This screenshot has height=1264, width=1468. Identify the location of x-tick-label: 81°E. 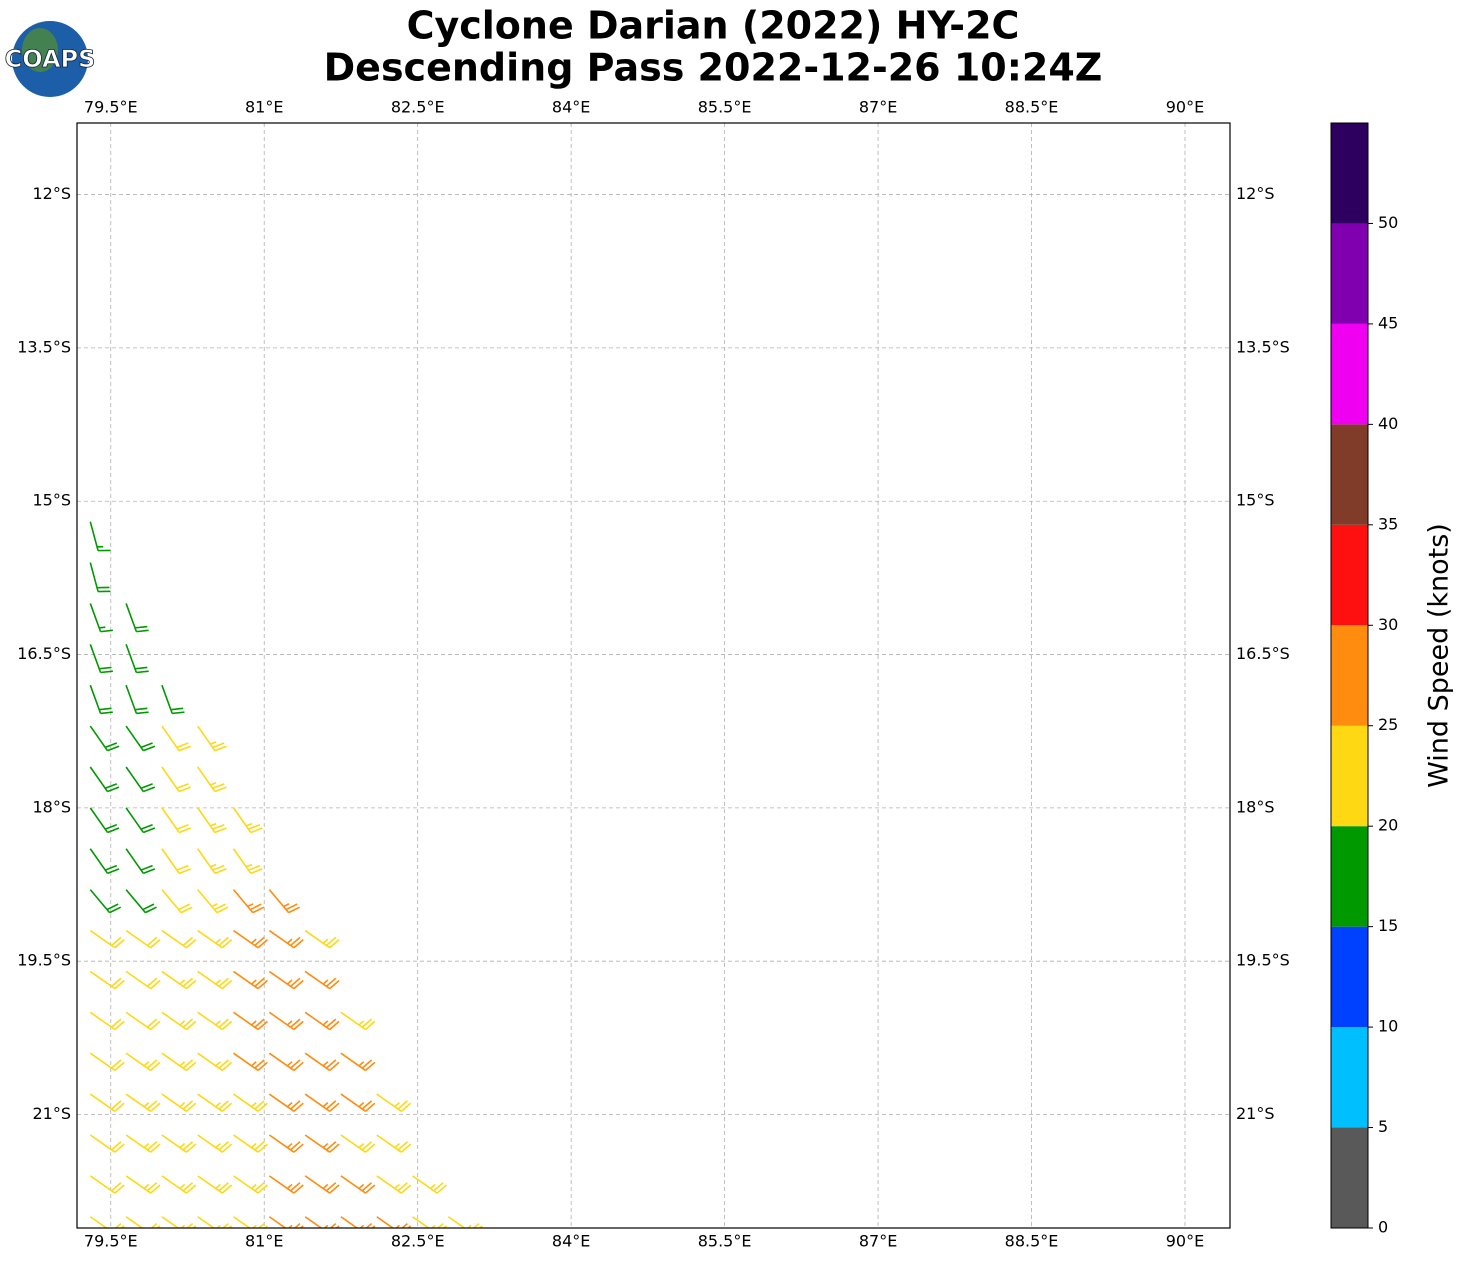
(264, 107).